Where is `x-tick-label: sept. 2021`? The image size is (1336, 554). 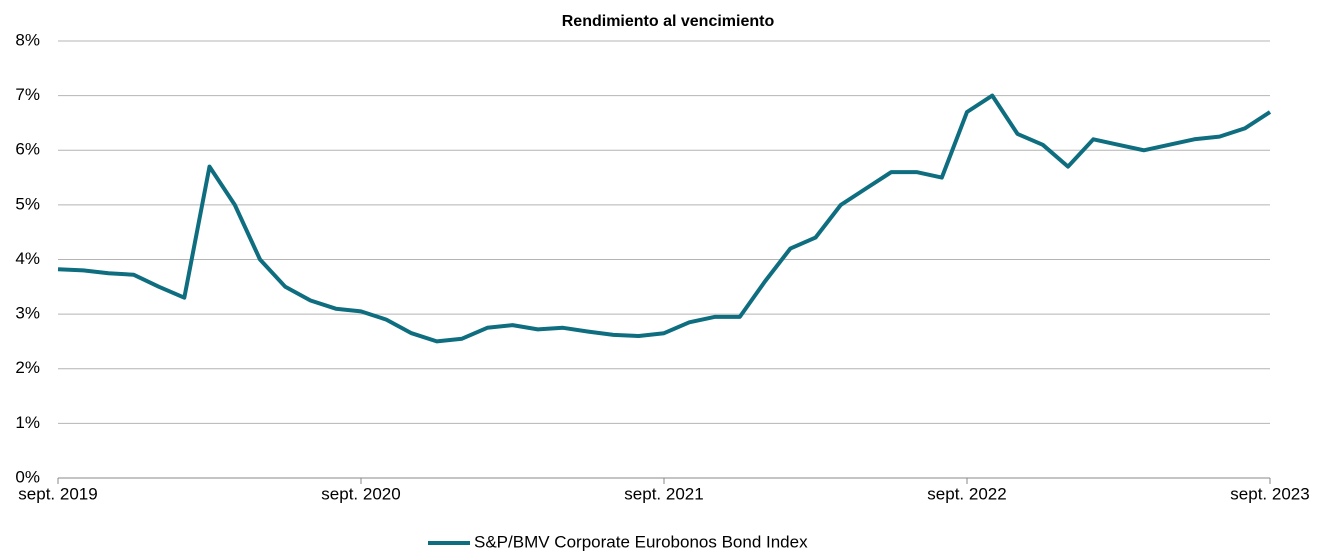 x-tick-label: sept. 2021 is located at coordinates (663, 493).